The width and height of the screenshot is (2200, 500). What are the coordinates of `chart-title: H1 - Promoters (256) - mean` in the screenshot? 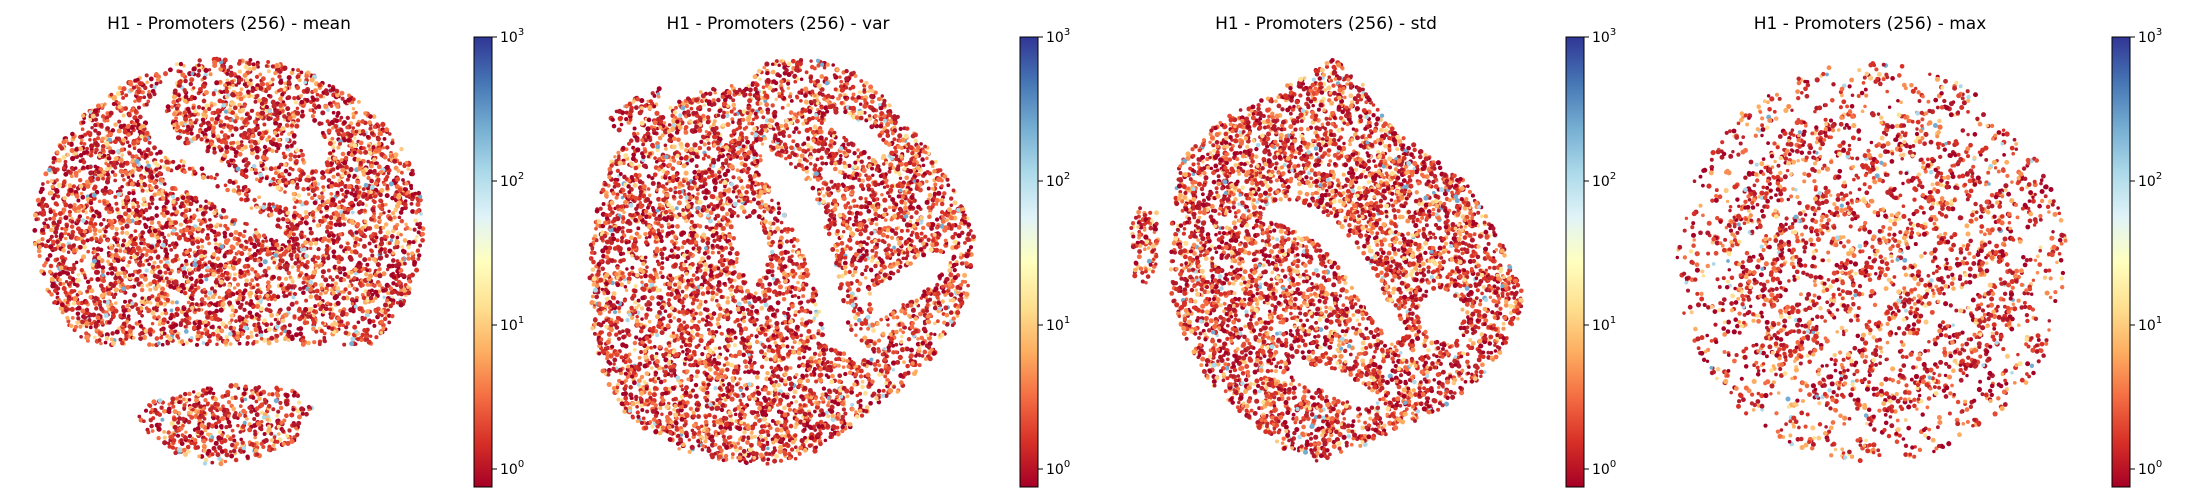 It's located at (229, 24).